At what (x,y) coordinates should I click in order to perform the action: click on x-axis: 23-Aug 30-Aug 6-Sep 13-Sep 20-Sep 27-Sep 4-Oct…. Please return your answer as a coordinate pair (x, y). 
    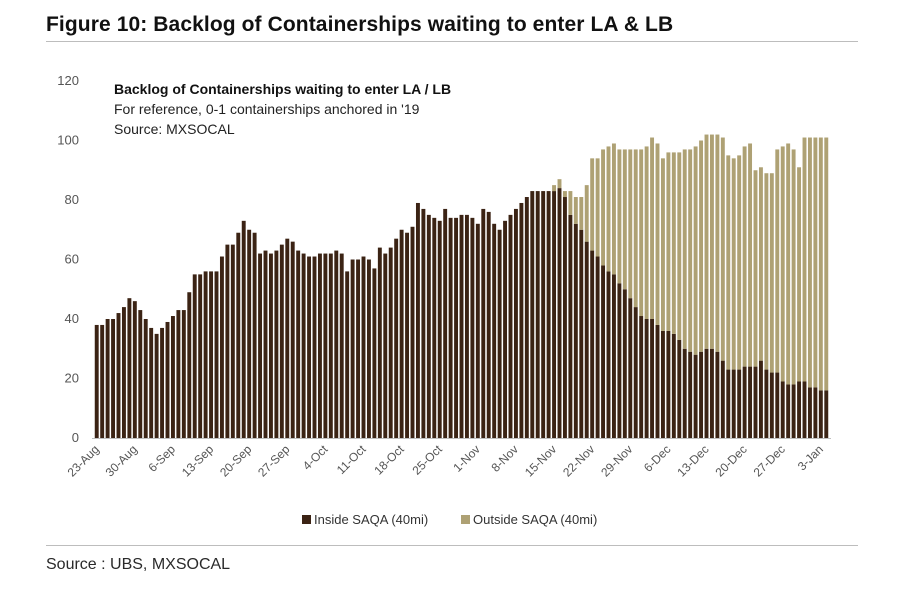
    Looking at the image, I should click on (448, 458).